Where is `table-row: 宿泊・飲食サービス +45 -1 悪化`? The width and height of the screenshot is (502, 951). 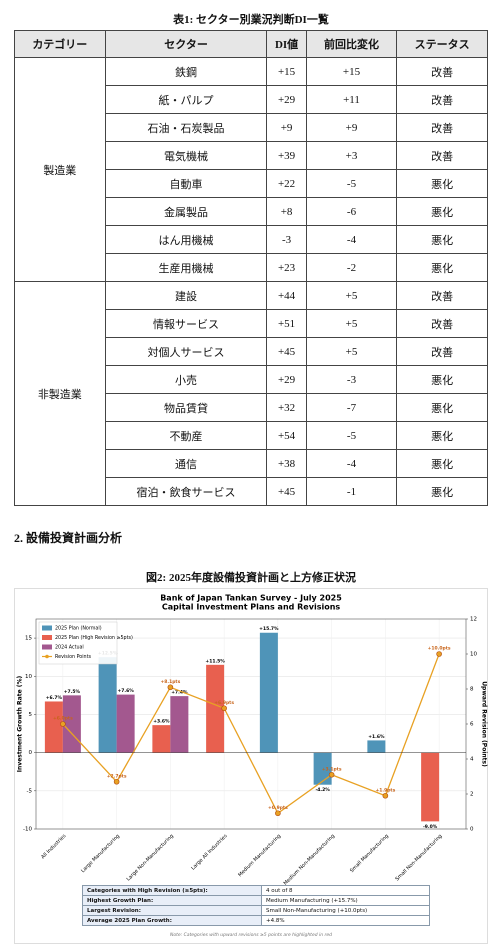 table-row: 宿泊・飲食サービス +45 -1 悪化 is located at coordinates (251, 491).